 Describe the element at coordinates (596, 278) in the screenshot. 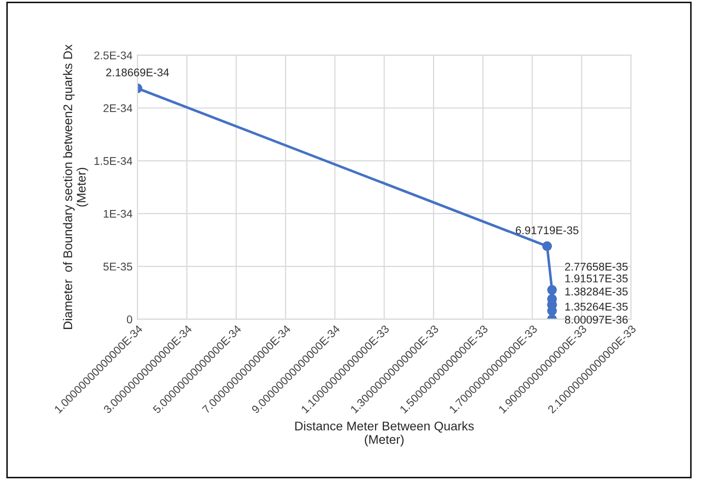

I see `data-label: 1.91517E-35` at that location.